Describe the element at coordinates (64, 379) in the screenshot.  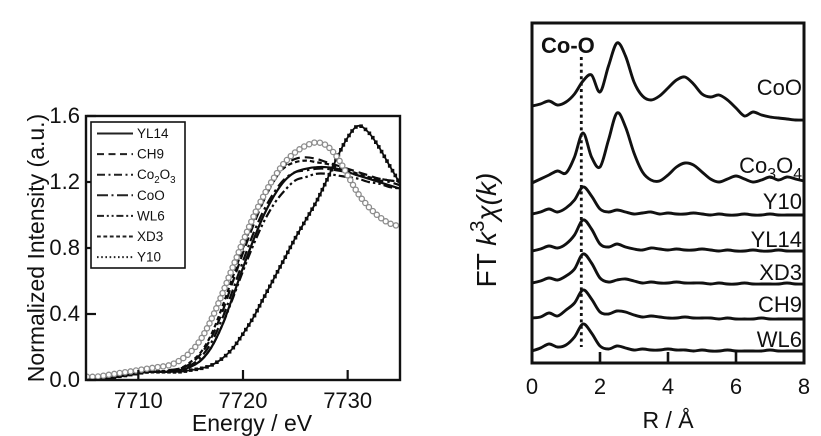
I see `y-tick-label: 0.0` at that location.